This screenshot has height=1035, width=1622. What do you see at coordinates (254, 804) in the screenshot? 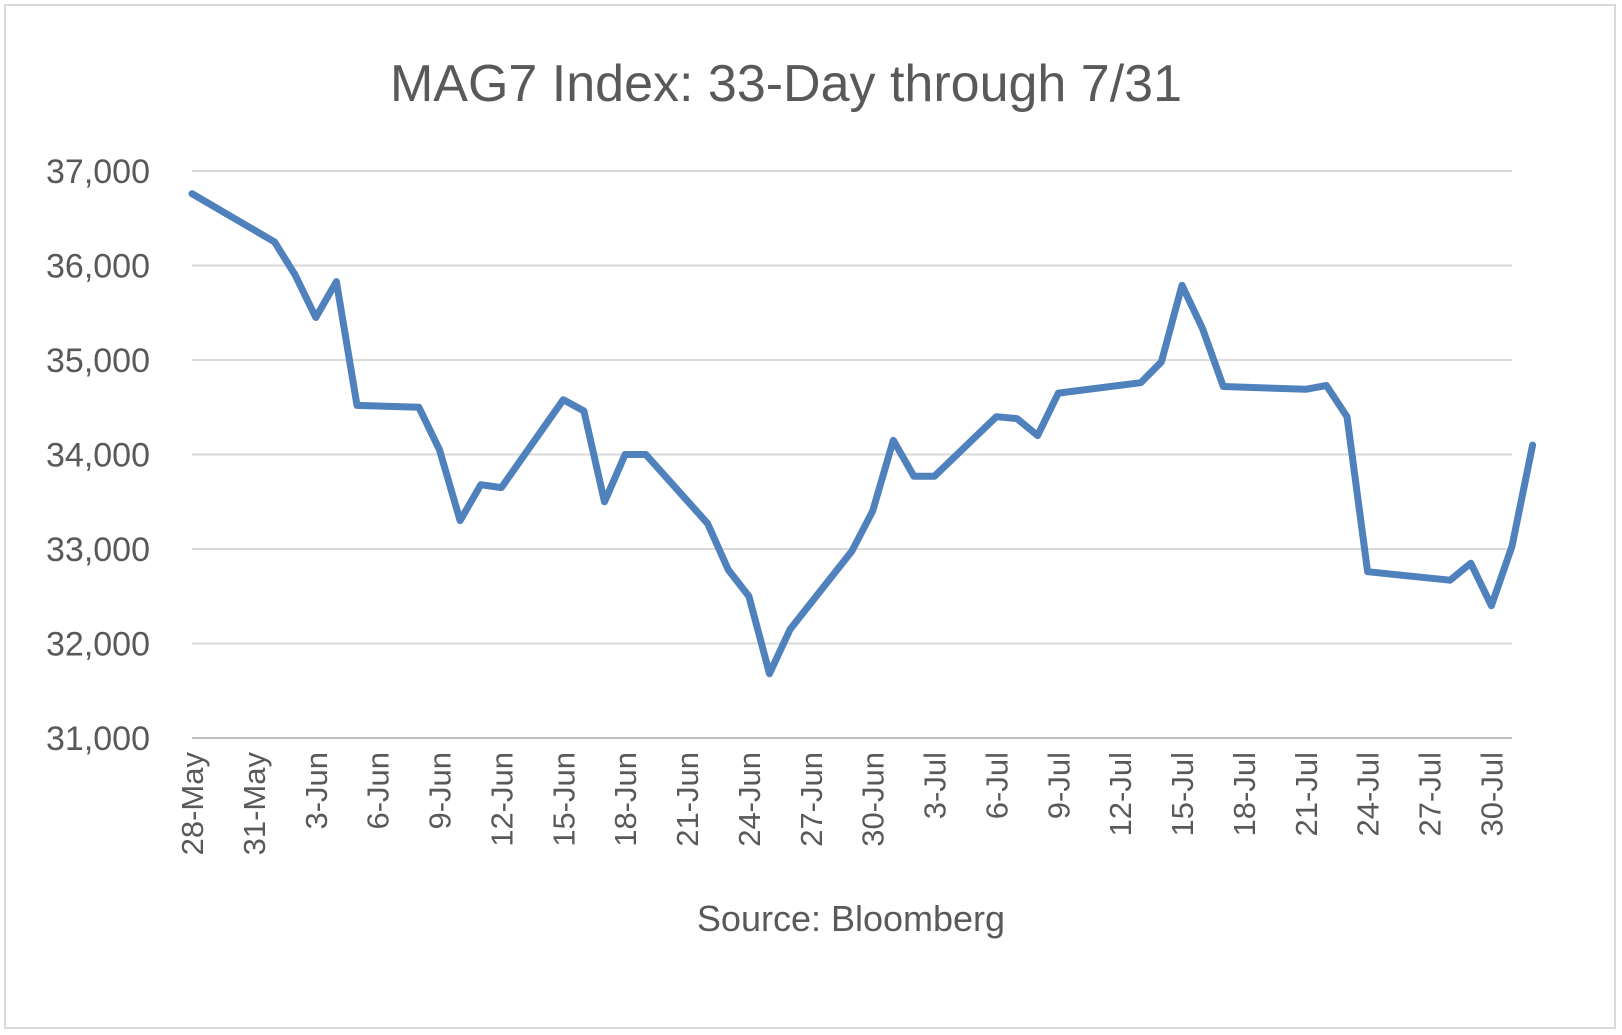
I see `x-tick-label: 31-May` at bounding box center [254, 804].